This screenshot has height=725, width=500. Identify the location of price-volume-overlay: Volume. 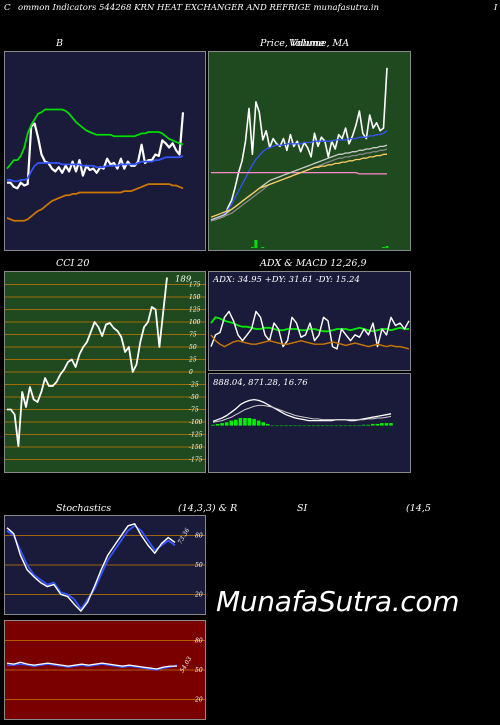
(307, 43).